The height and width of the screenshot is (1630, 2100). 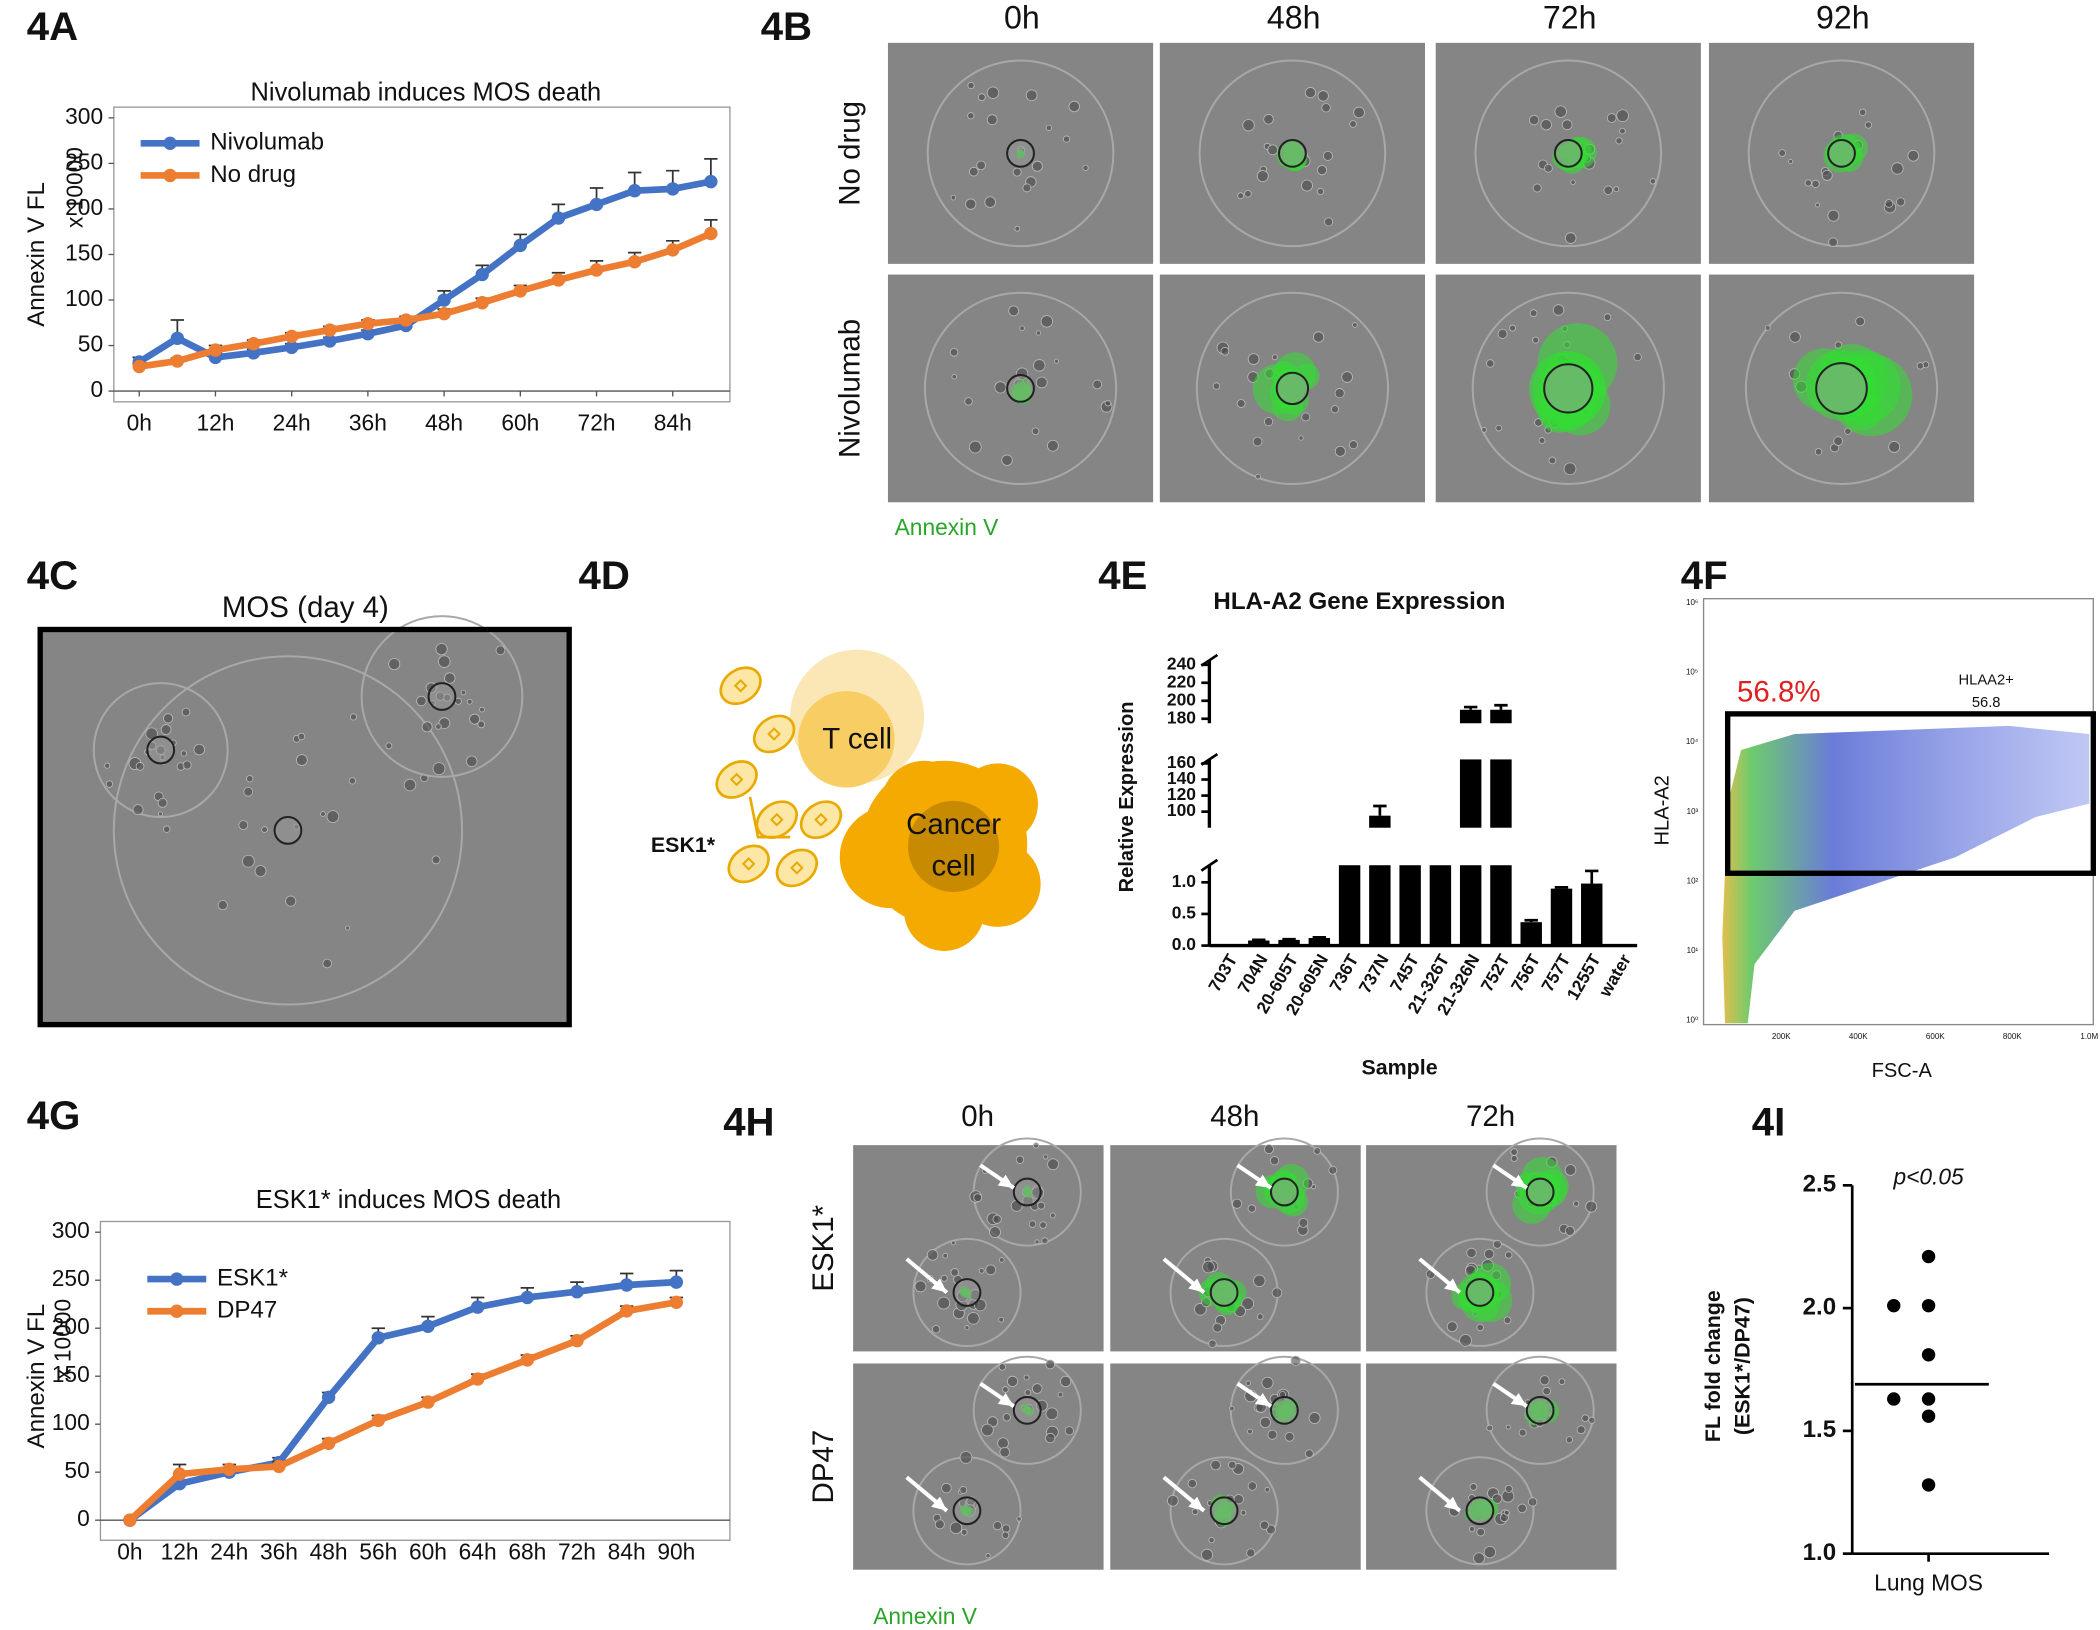 I want to click on panel-label: 4D, so click(x=604, y=575).